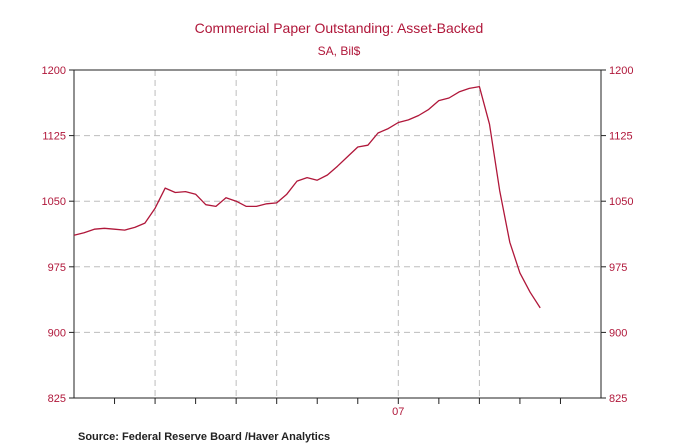 This screenshot has width=679, height=448. What do you see at coordinates (621, 137) in the screenshot?
I see `y-tick-label-right: 1125` at bounding box center [621, 137].